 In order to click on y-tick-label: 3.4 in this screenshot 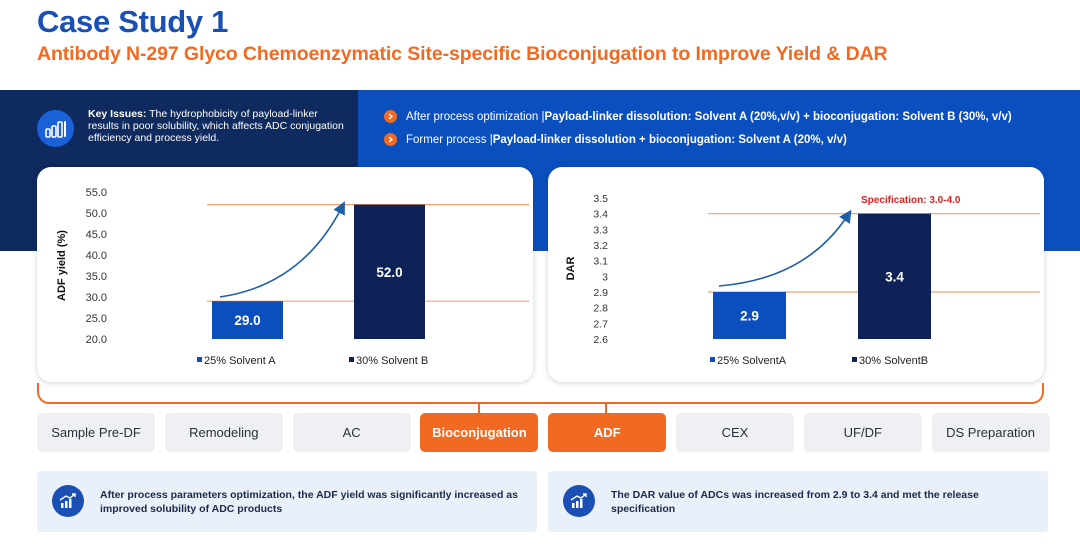, I will do `click(600, 215)`.